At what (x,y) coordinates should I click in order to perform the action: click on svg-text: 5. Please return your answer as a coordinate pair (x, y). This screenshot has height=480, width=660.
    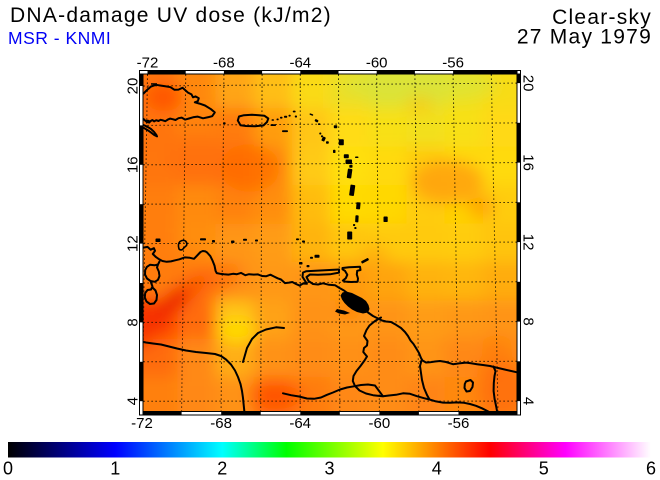
    Looking at the image, I should click on (544, 469).